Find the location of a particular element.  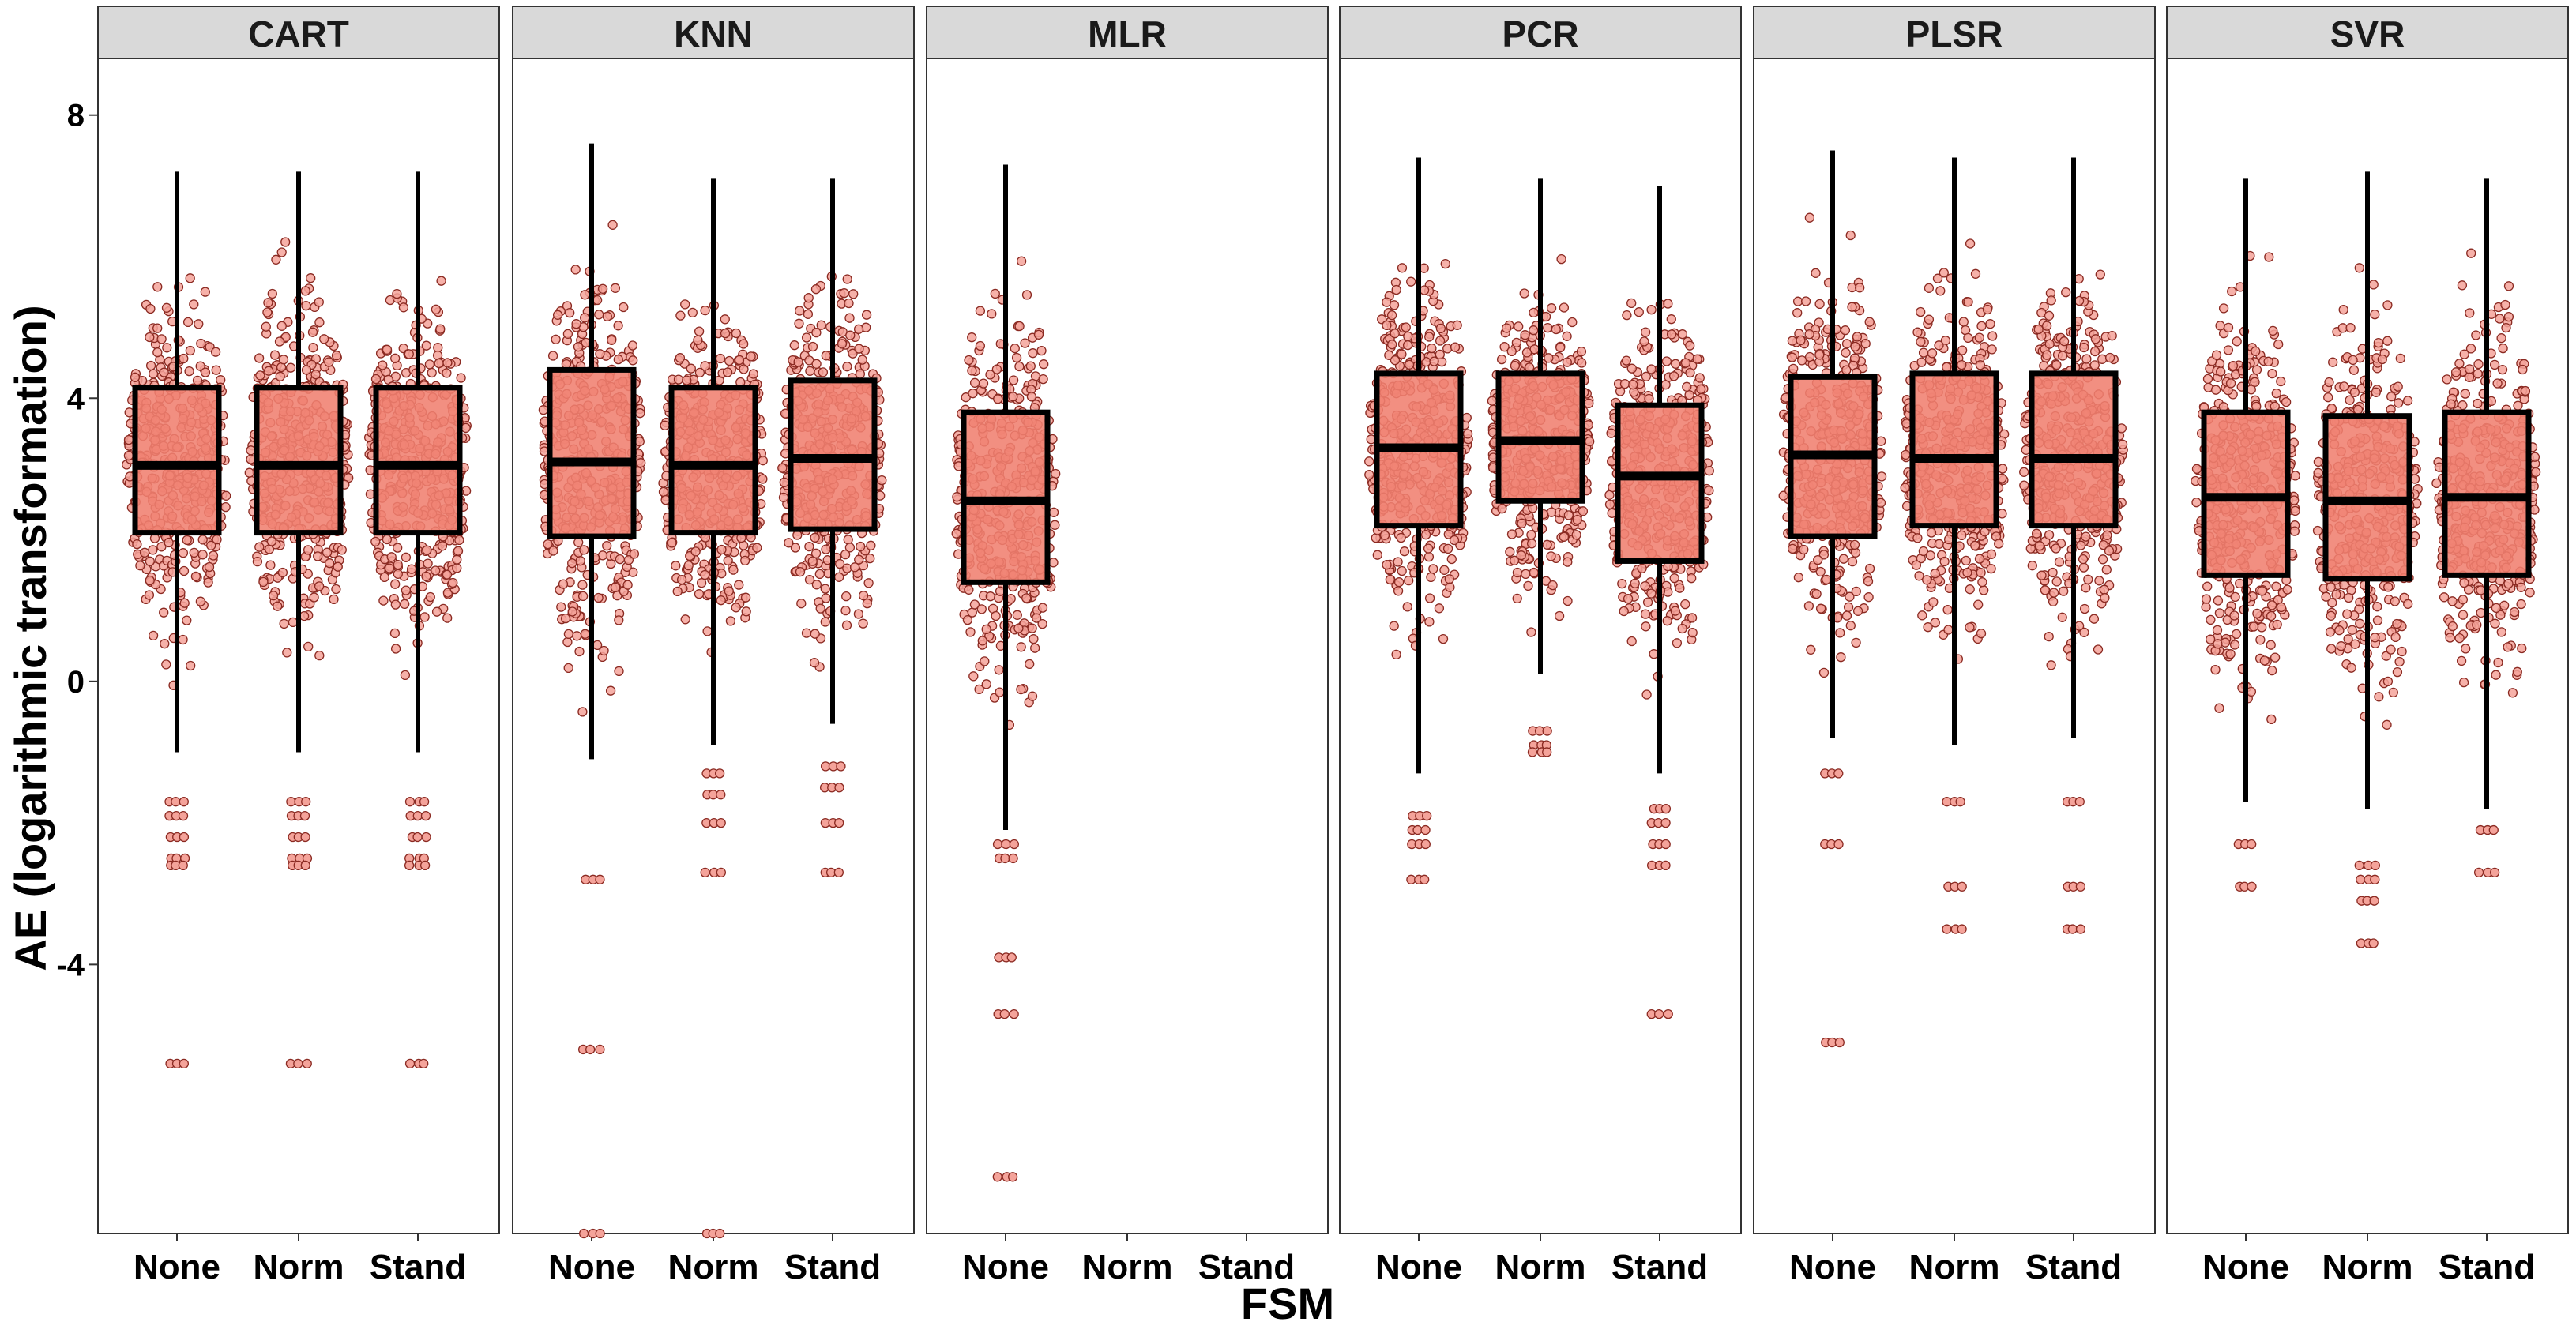

x-tick-label: Stand is located at coordinates (1660, 1267).